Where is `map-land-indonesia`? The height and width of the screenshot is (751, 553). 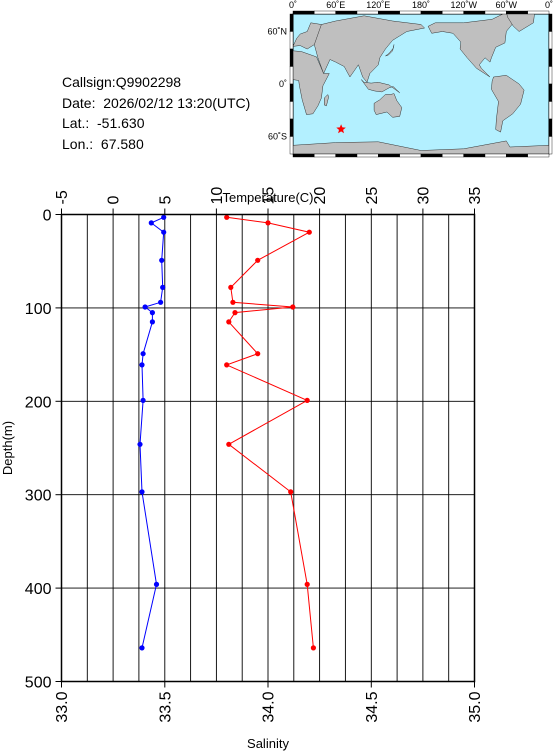 map-land-indonesia is located at coordinates (380, 86).